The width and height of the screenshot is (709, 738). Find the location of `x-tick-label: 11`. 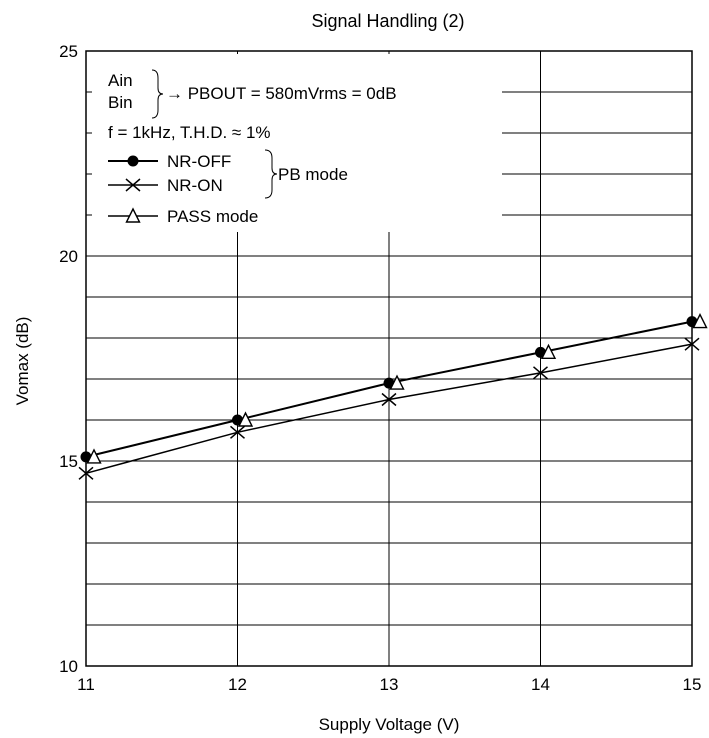

x-tick-label: 11 is located at coordinates (86, 684).